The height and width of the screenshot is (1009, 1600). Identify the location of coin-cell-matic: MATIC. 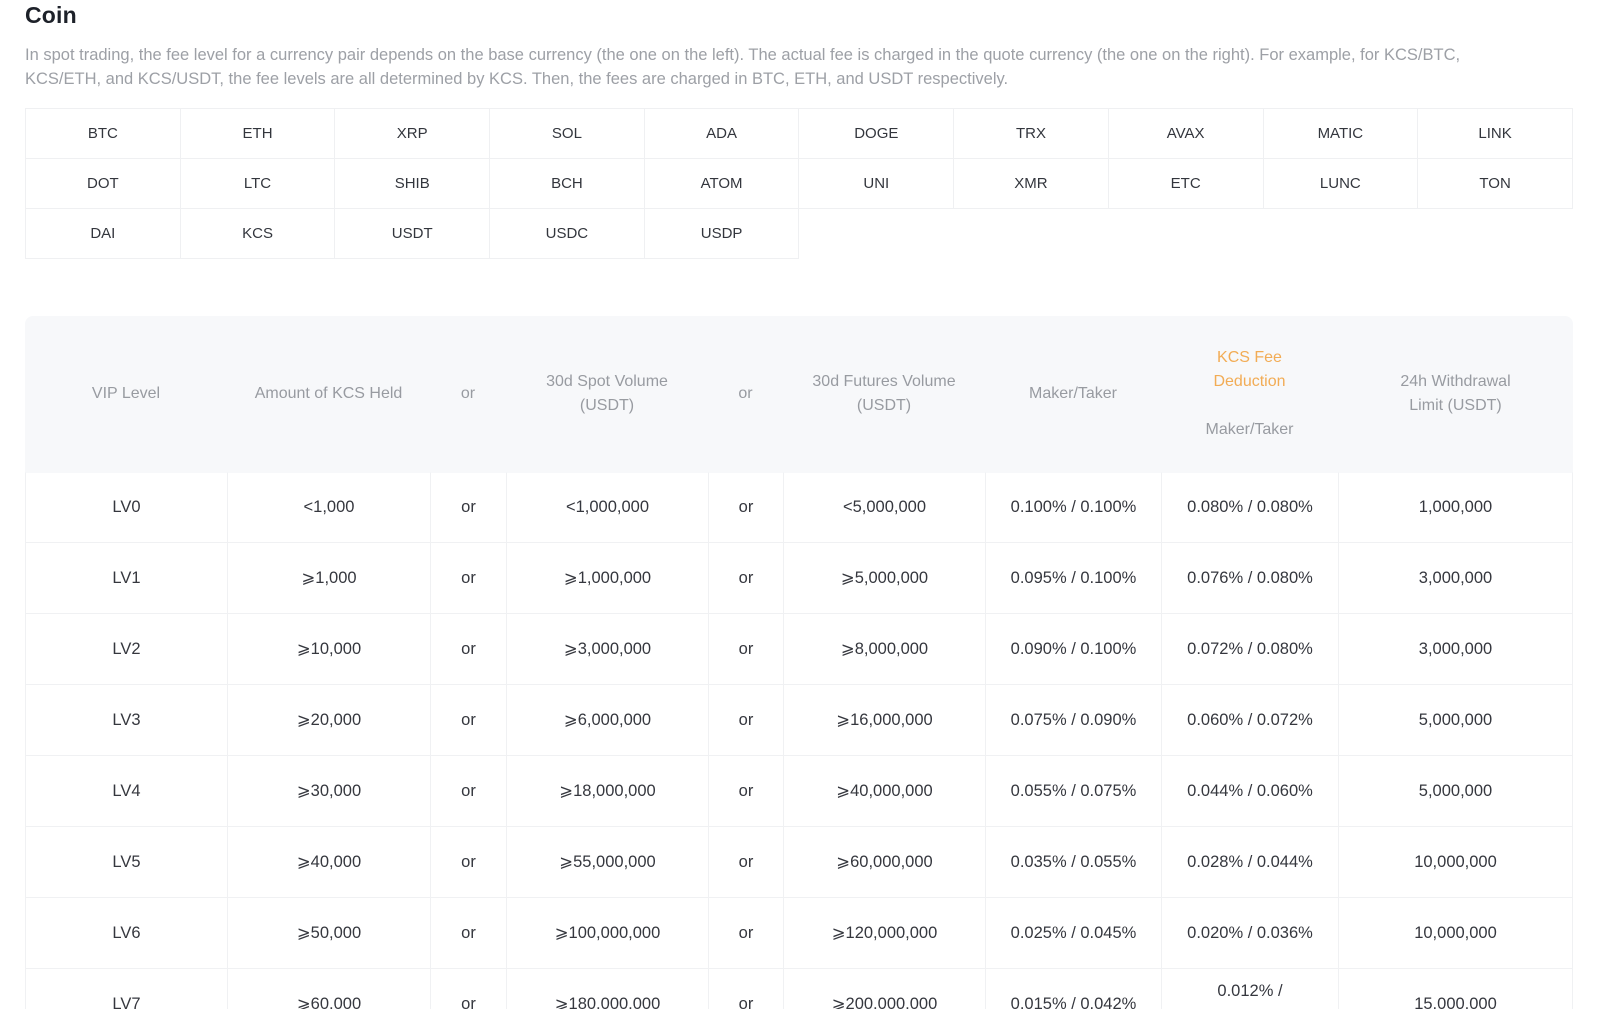
(1340, 133).